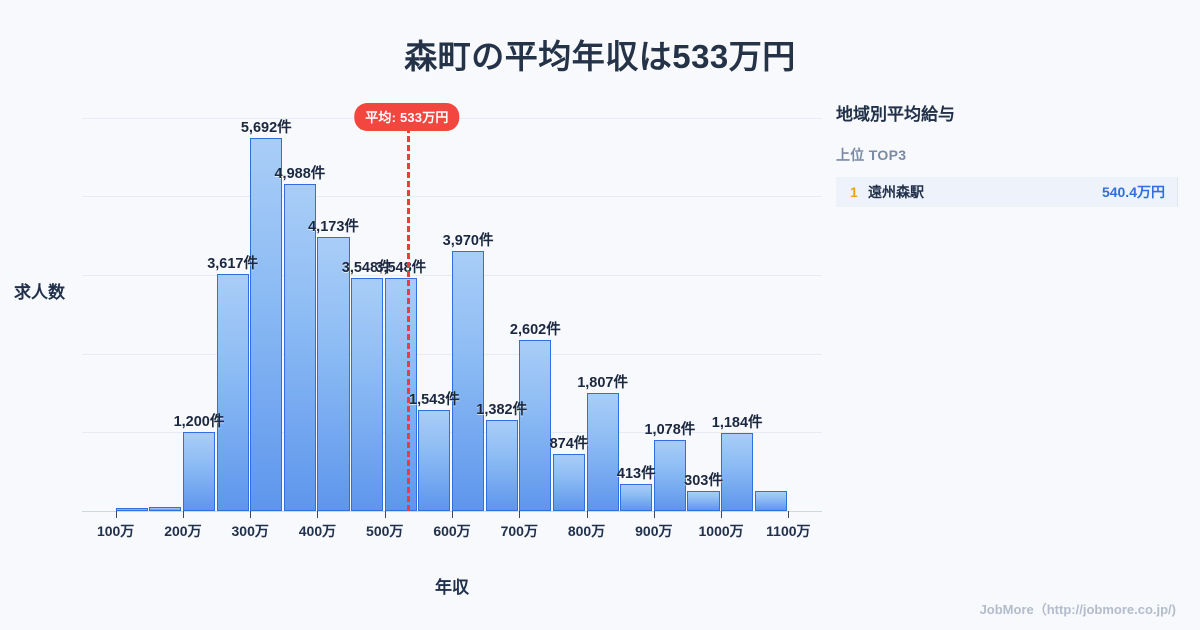 The height and width of the screenshot is (630, 1200). Describe the element at coordinates (300, 174) in the screenshot. I see `bar-value-label: 4,988件` at that location.